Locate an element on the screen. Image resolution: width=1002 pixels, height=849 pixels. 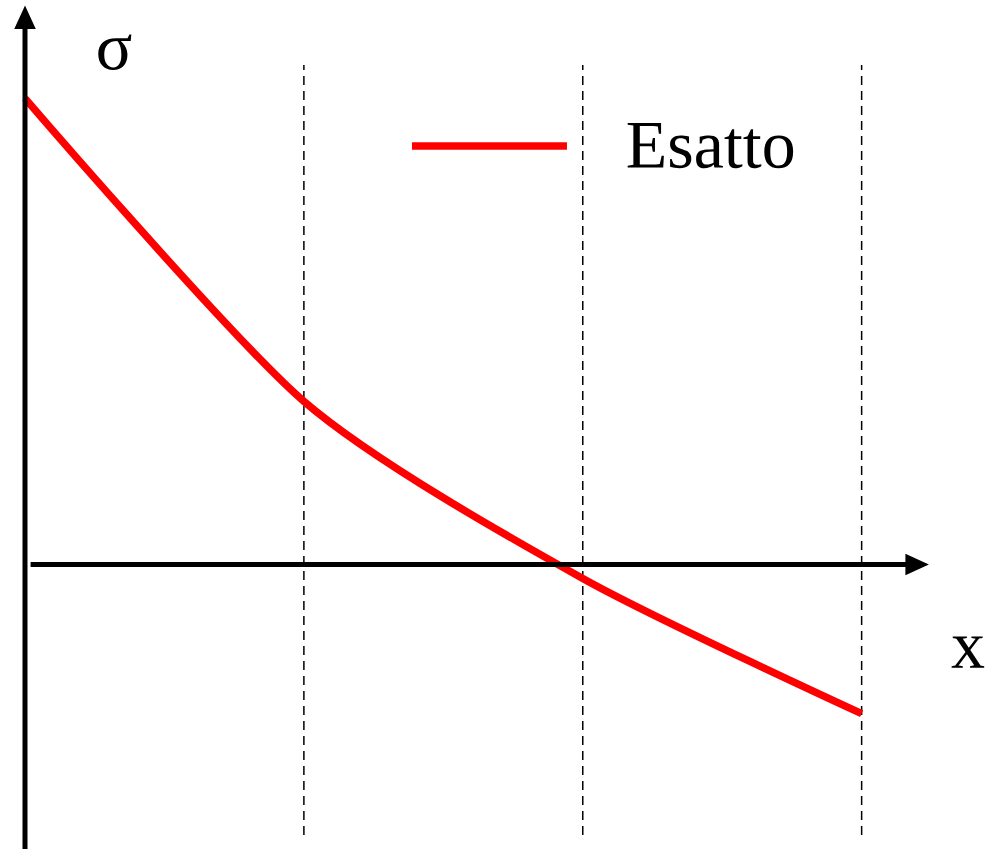
legend-label: Esatto is located at coordinates (710, 146).